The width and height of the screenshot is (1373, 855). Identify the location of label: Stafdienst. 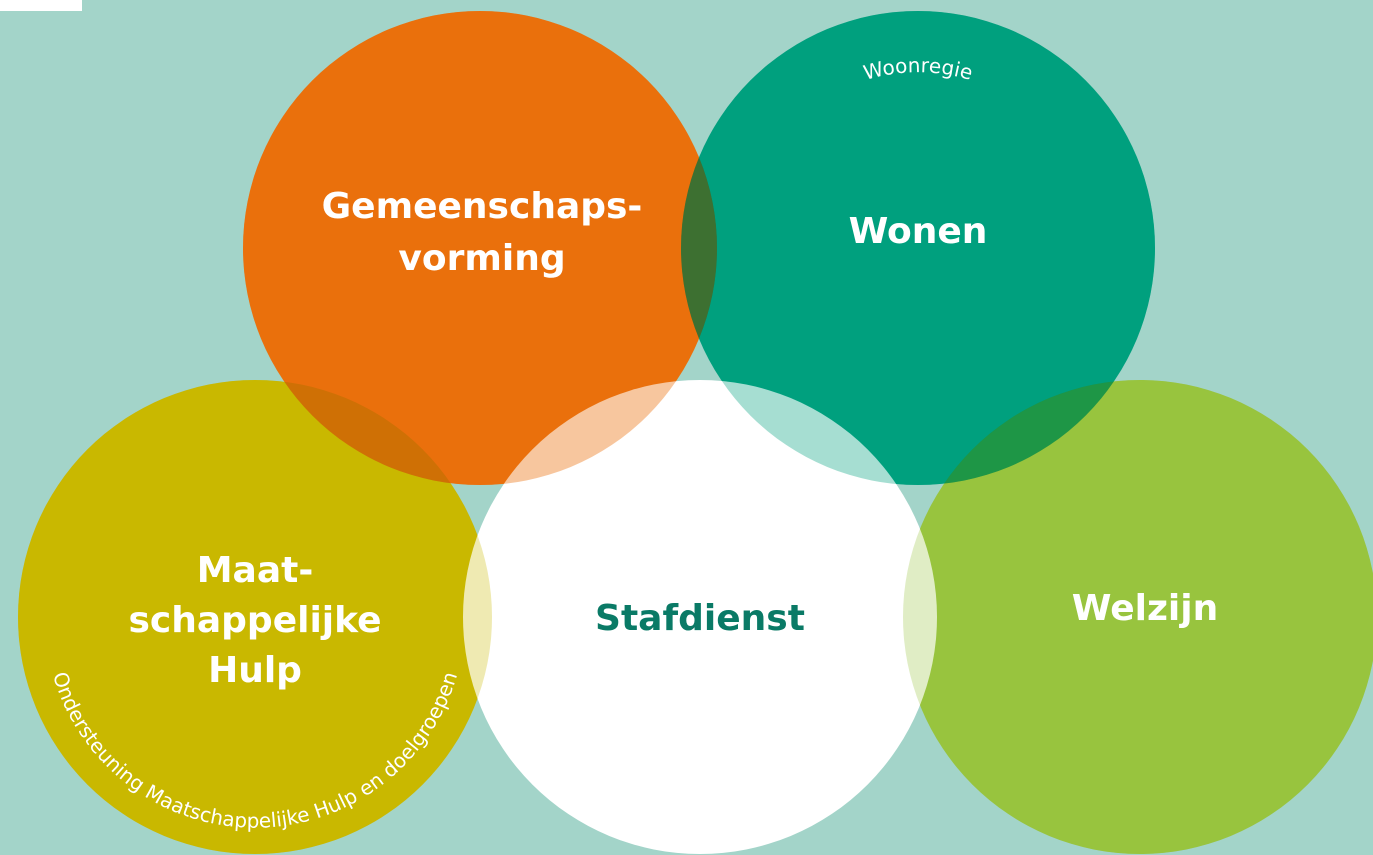
(700, 618).